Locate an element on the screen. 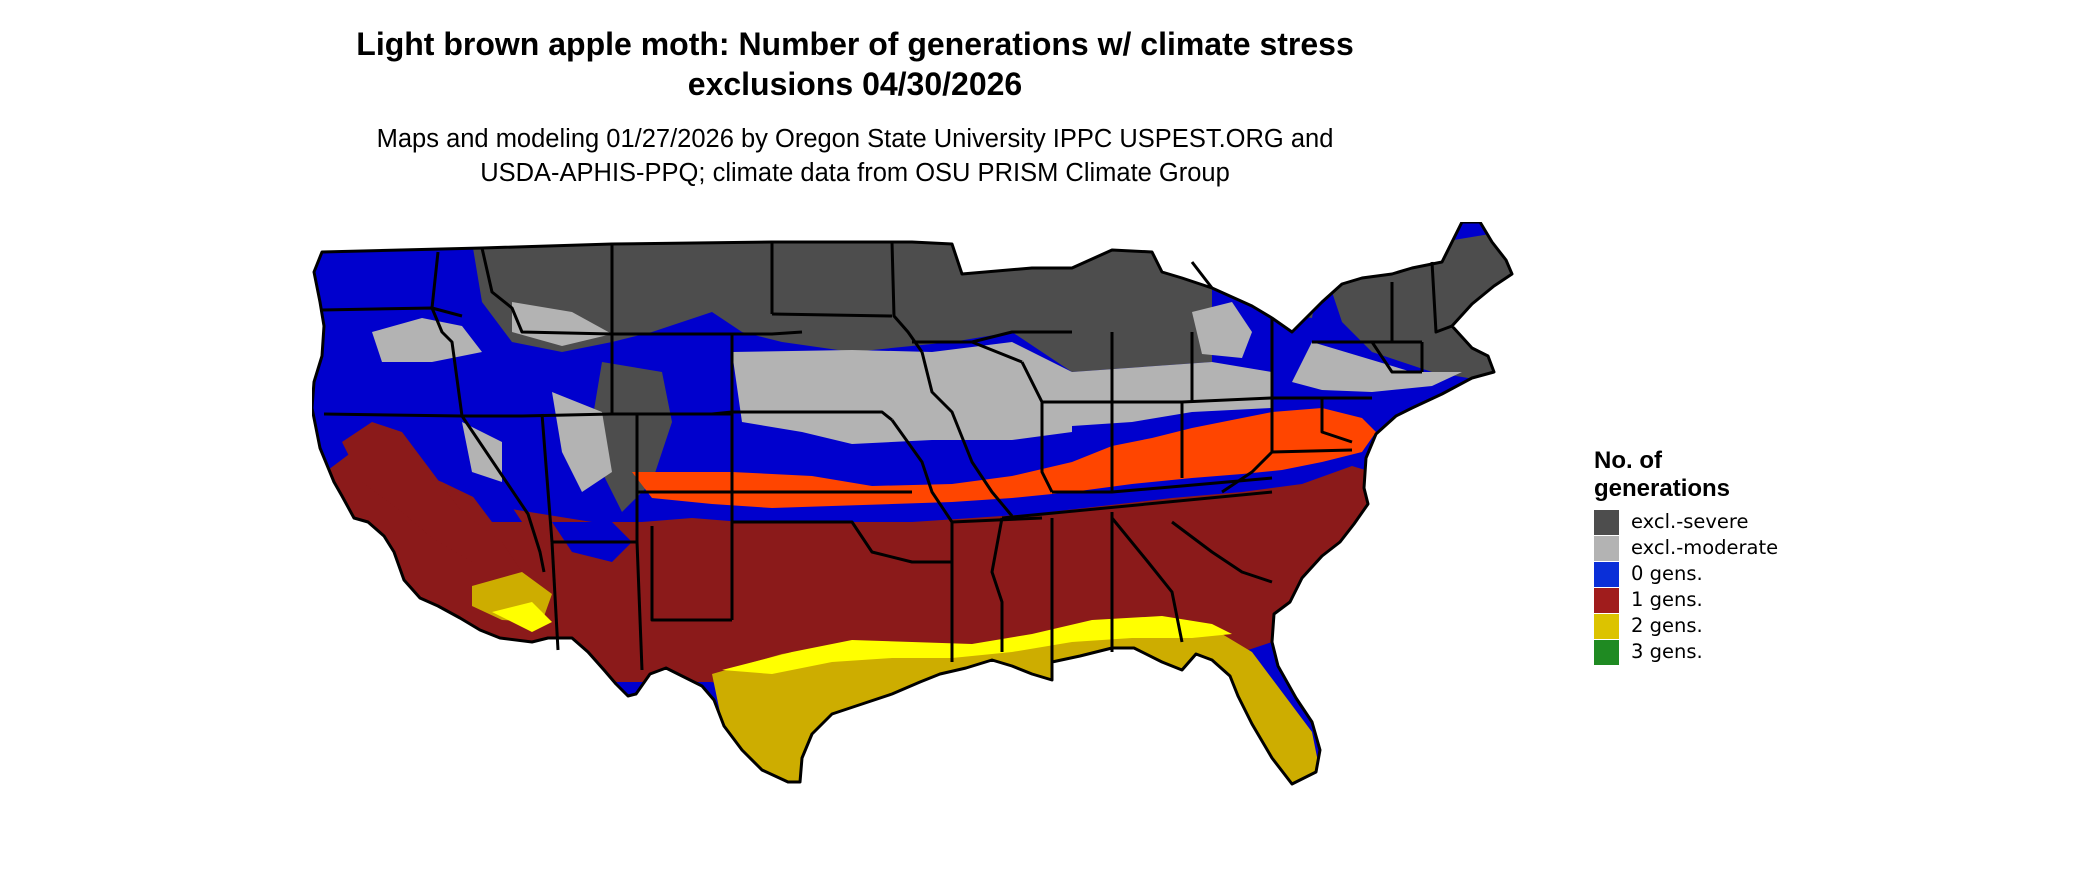  legend-swatch-3-gens is located at coordinates (1606, 652).